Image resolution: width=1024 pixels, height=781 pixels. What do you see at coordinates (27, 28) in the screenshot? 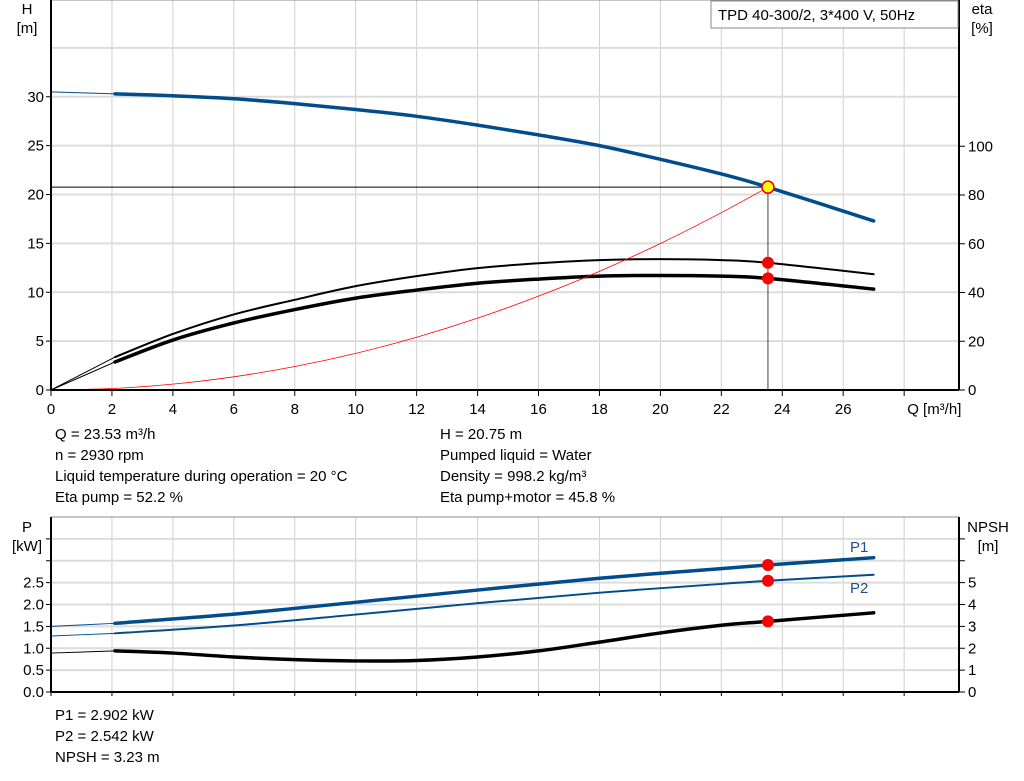
I see `y-left-unit: [m]` at bounding box center [27, 28].